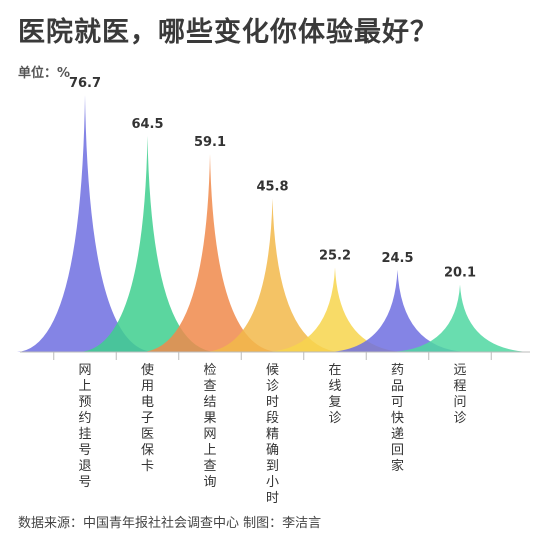  What do you see at coordinates (272, 434) in the screenshot?
I see `category-label-4: 候诊时段精确到小时` at bounding box center [272, 434].